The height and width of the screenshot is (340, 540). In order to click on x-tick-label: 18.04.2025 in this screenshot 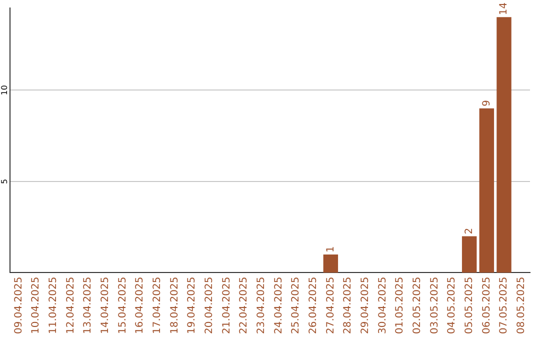, I will do `click(174, 305)`.